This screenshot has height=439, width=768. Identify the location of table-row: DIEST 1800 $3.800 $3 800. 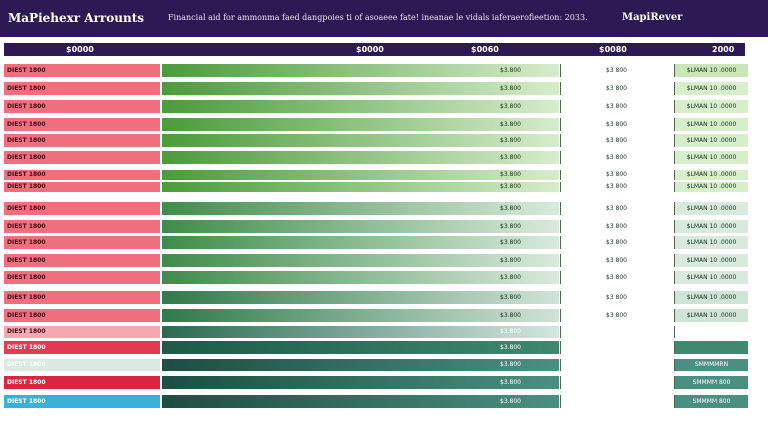
(376, 332).